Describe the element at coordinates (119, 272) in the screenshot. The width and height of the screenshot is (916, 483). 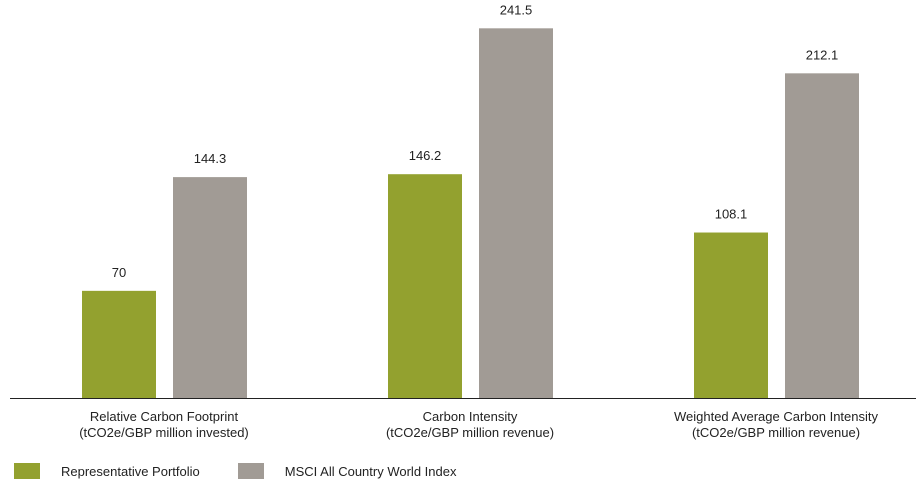
I see `data-label-portfolio-1: 70` at that location.